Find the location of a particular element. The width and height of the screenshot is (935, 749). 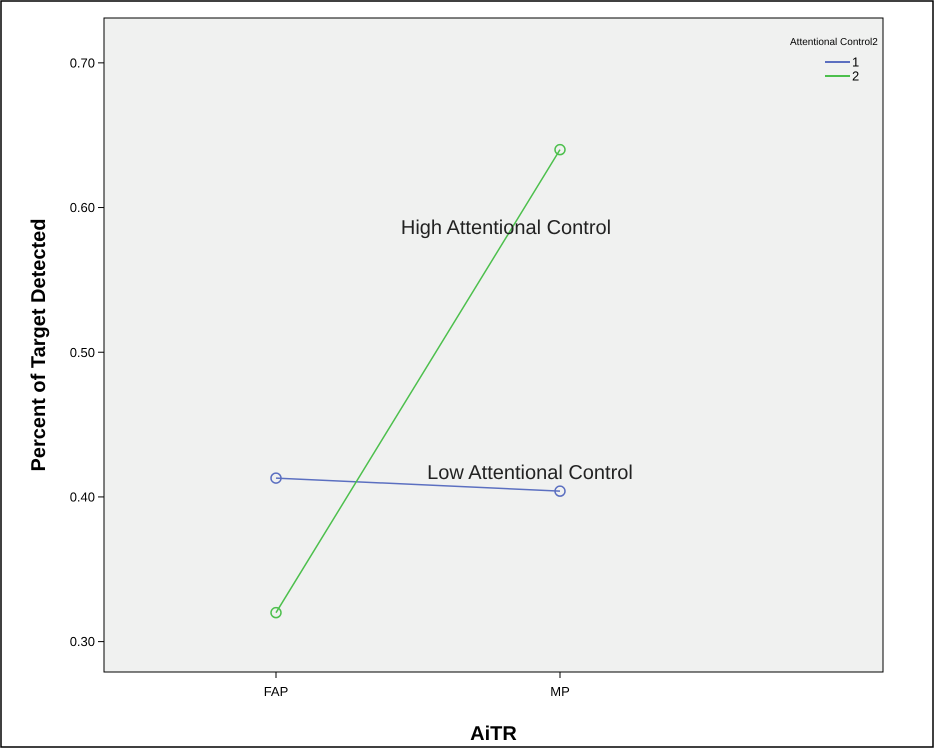

y-tick-label: 0.70 is located at coordinates (82, 62).